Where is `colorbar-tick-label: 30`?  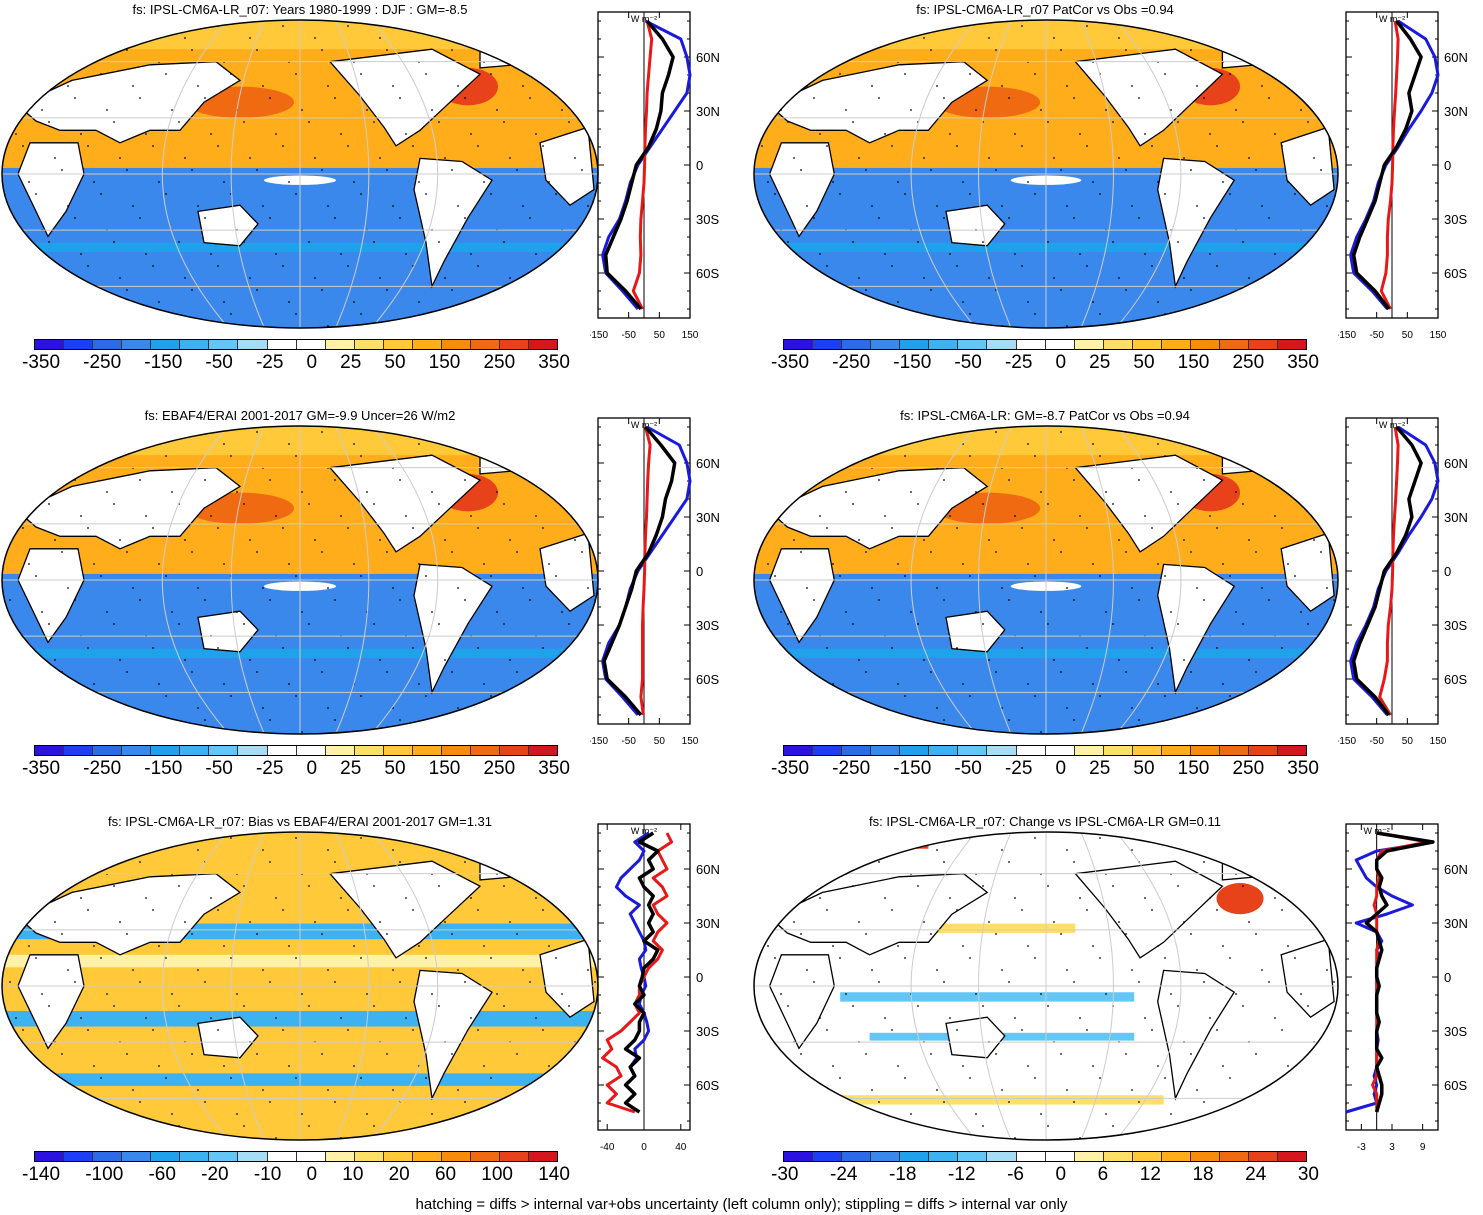 colorbar-tick-label: 30 is located at coordinates (1308, 1174).